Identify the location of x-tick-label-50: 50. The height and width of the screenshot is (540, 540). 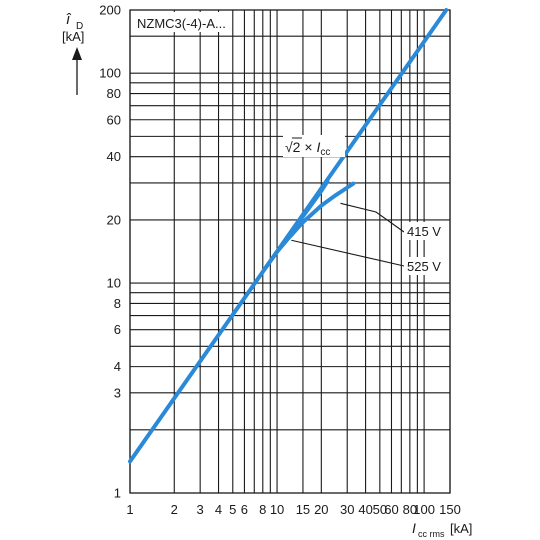
(380, 509).